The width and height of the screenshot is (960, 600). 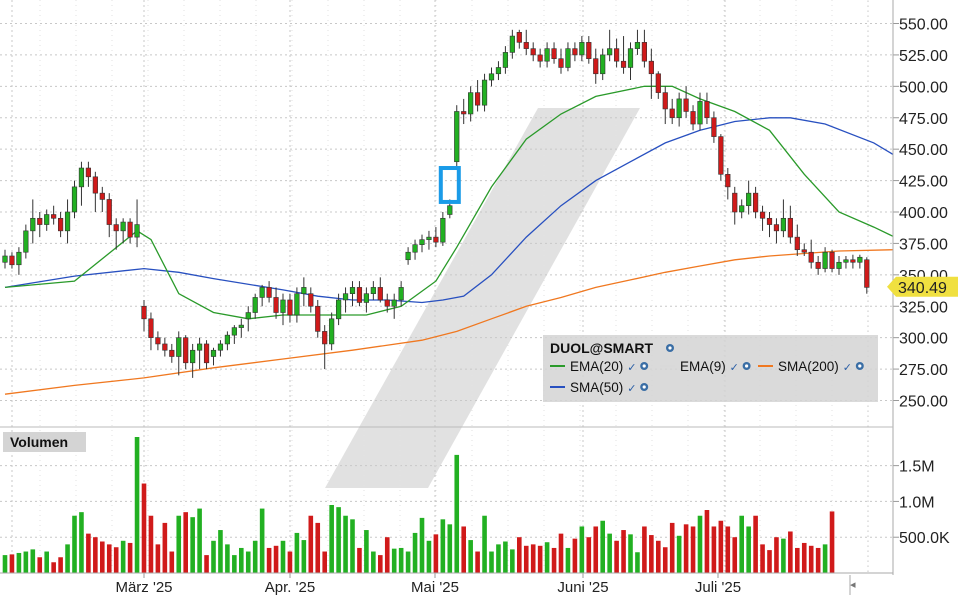 I want to click on price-tick-label: 475.00, so click(x=923, y=119).